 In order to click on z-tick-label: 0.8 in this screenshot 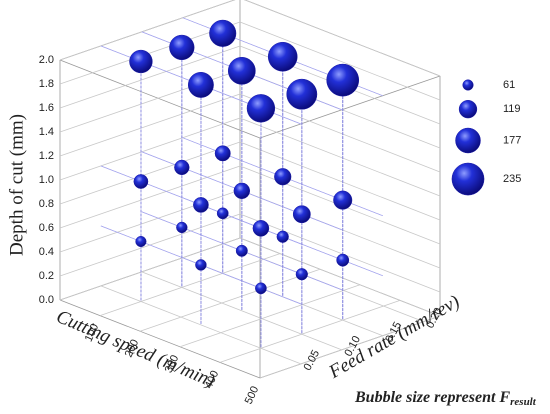, I will do `click(46, 204)`.